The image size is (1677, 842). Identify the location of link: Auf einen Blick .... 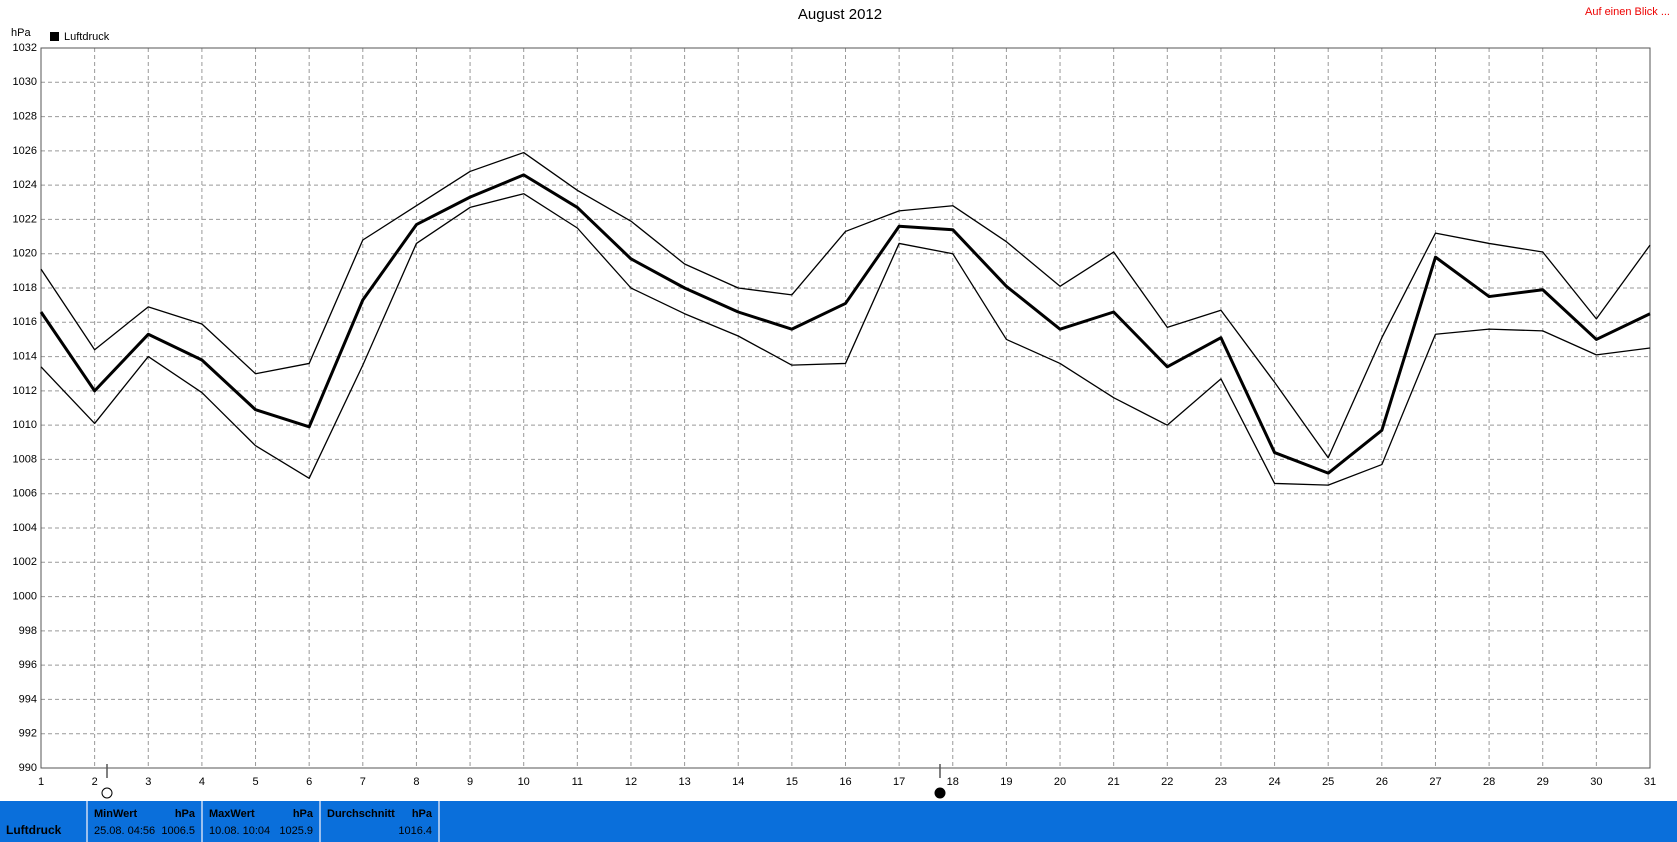
(1627, 12).